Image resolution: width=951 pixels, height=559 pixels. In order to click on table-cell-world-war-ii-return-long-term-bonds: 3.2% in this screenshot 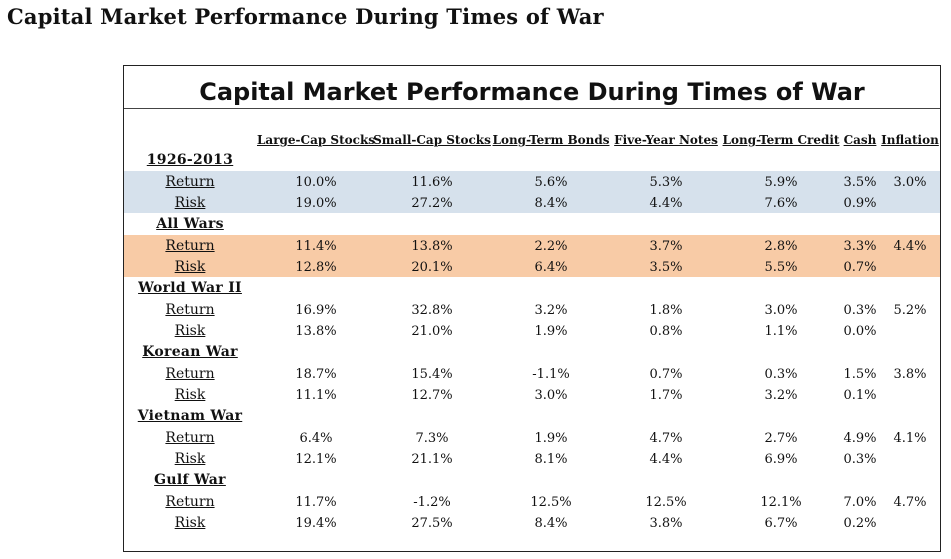, I will do `click(551, 310)`.